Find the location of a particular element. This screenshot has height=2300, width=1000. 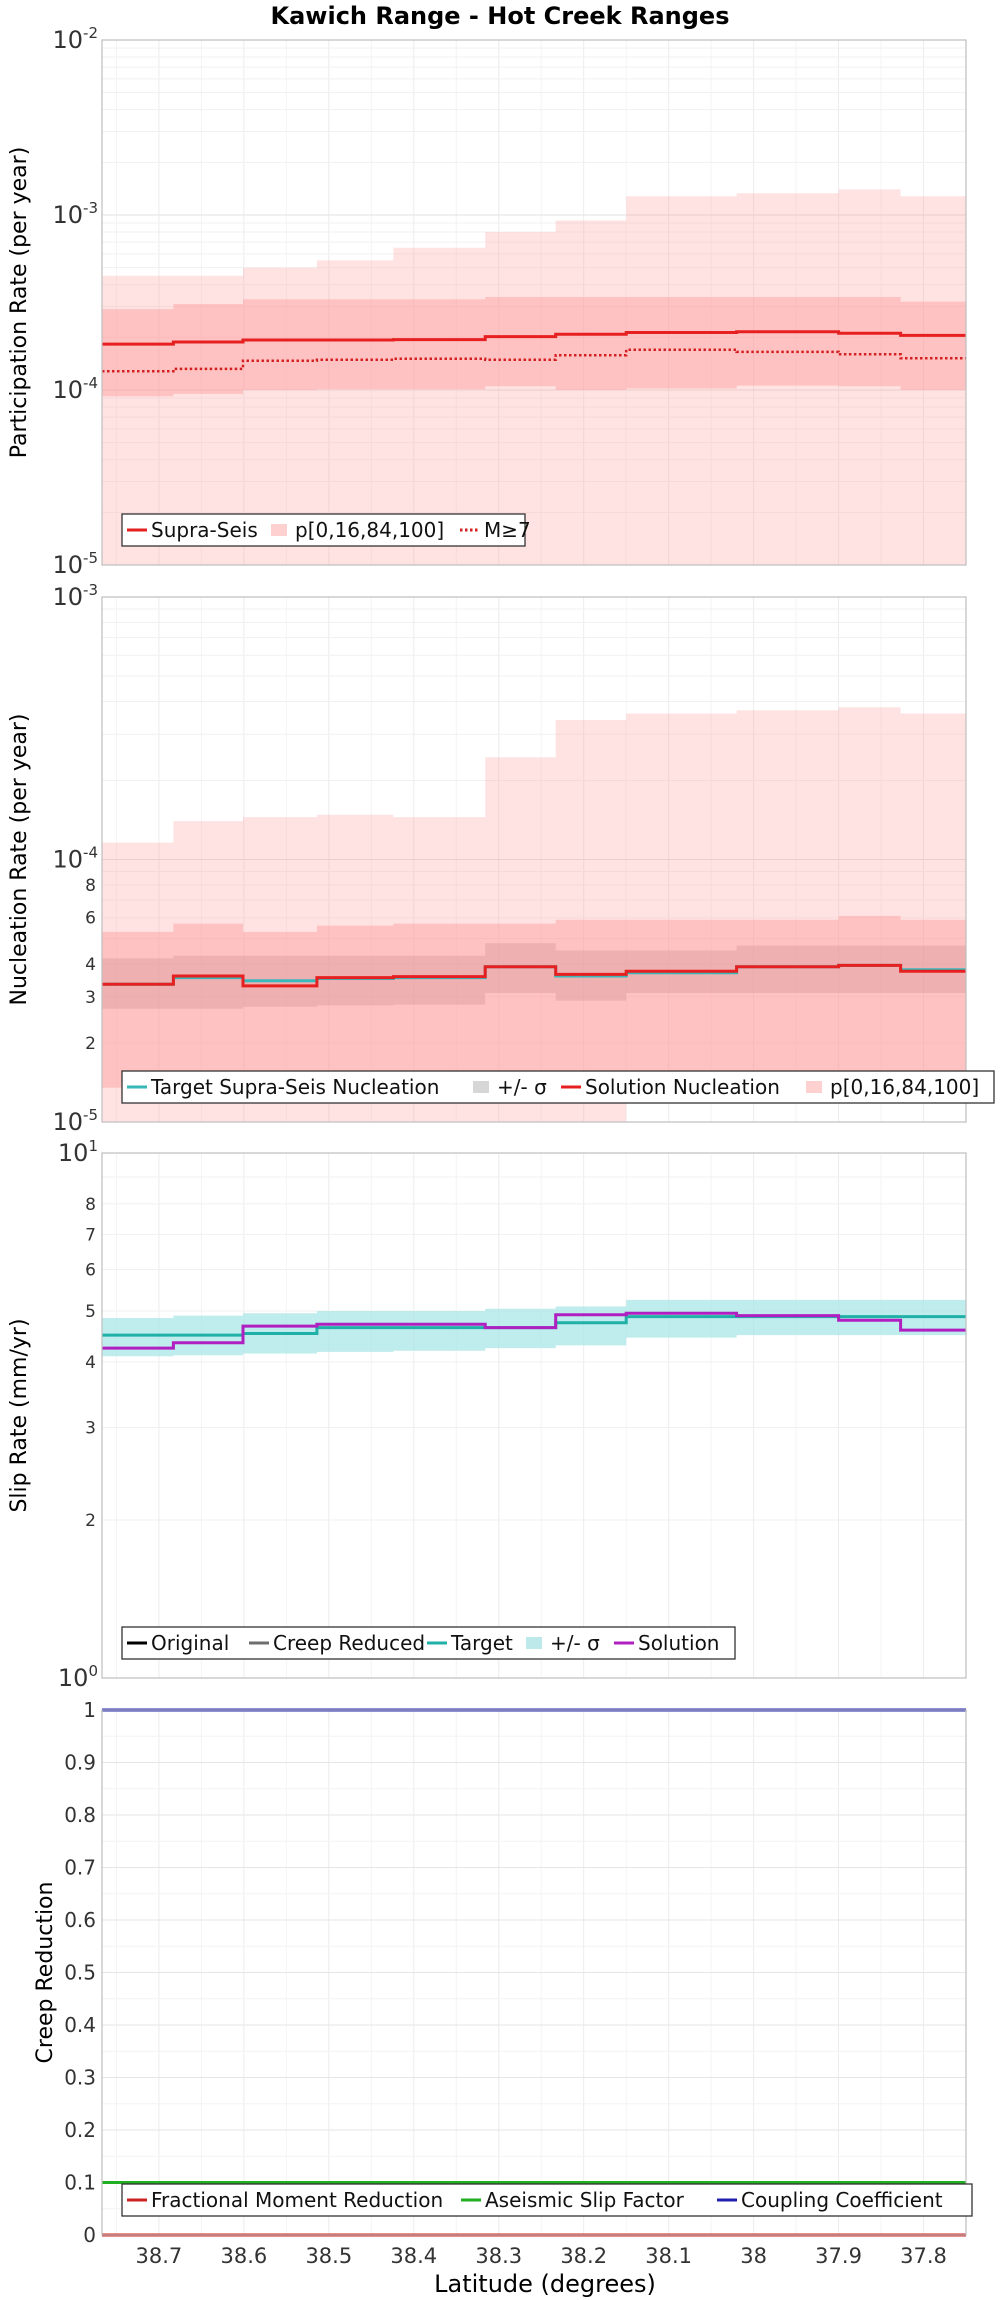

legend-label: Creep Reduced is located at coordinates (349, 1643).